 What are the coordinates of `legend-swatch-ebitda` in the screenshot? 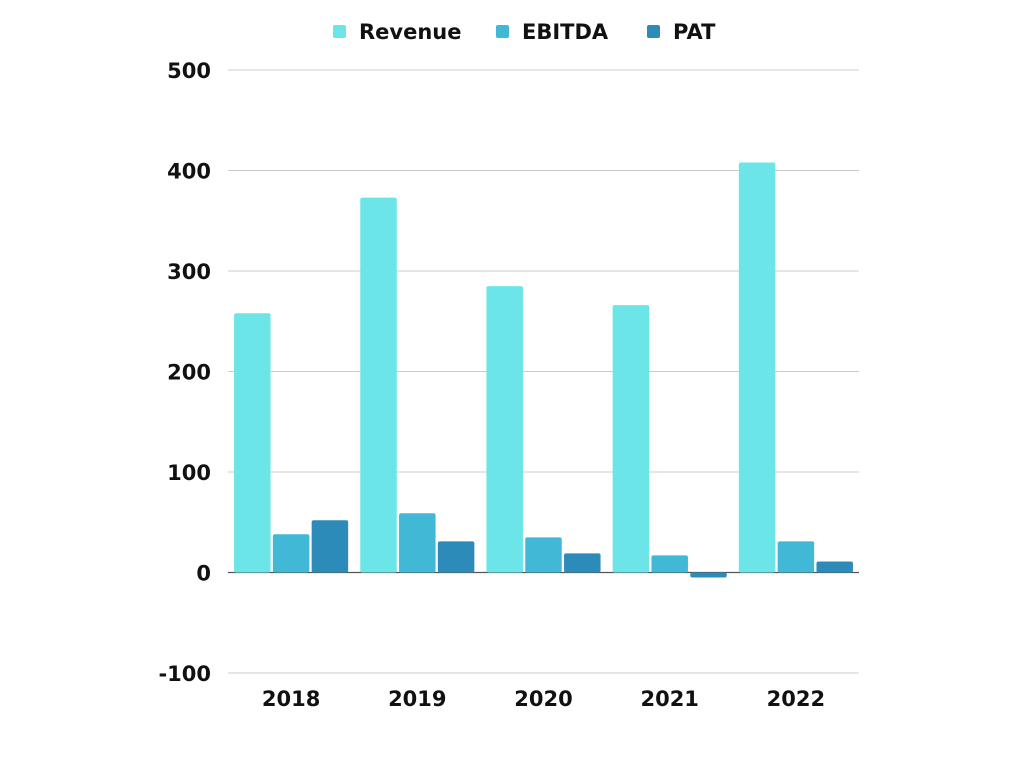 It's located at (502, 31).